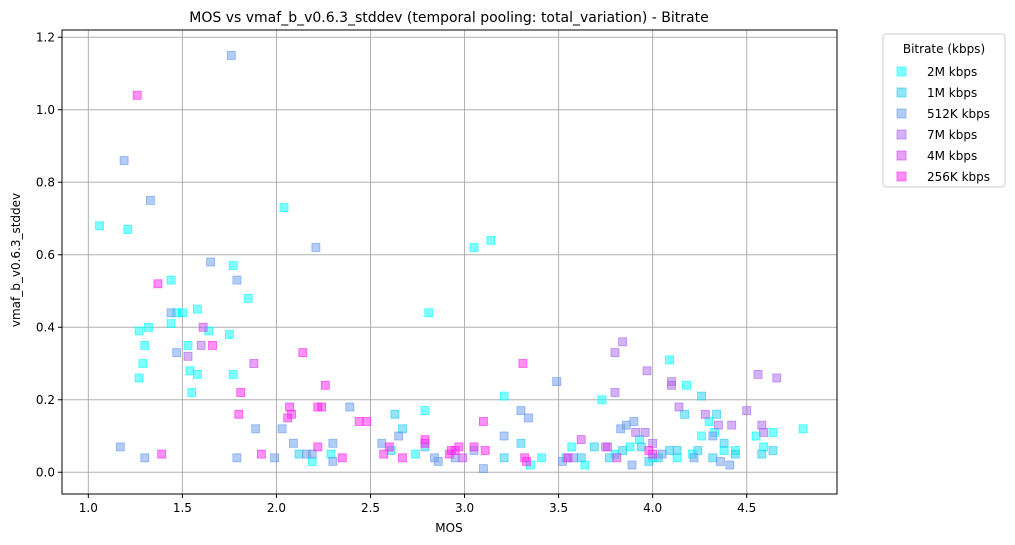 The height and width of the screenshot is (545, 1015). I want to click on y-tick-label: 0.2, so click(45, 400).